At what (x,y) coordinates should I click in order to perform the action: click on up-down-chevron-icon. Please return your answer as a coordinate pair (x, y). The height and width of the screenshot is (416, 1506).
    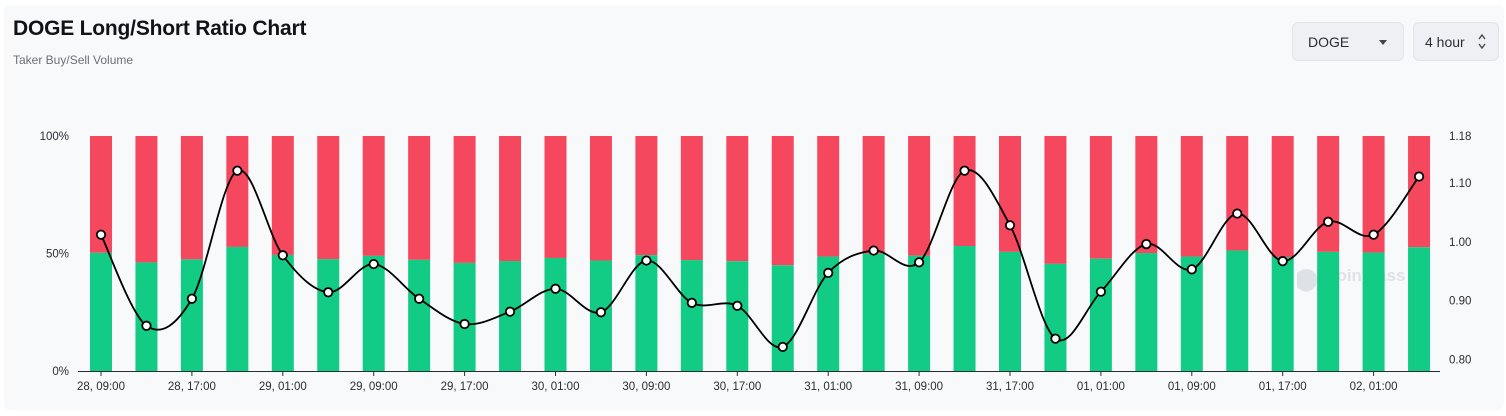
    Looking at the image, I should click on (1482, 41).